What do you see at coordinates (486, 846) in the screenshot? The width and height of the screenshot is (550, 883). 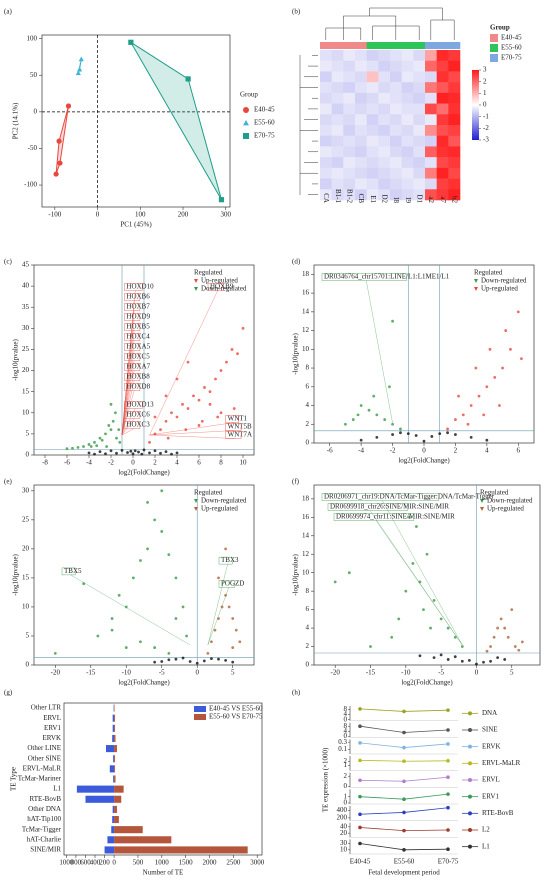 I see `legend-label: L1` at bounding box center [486, 846].